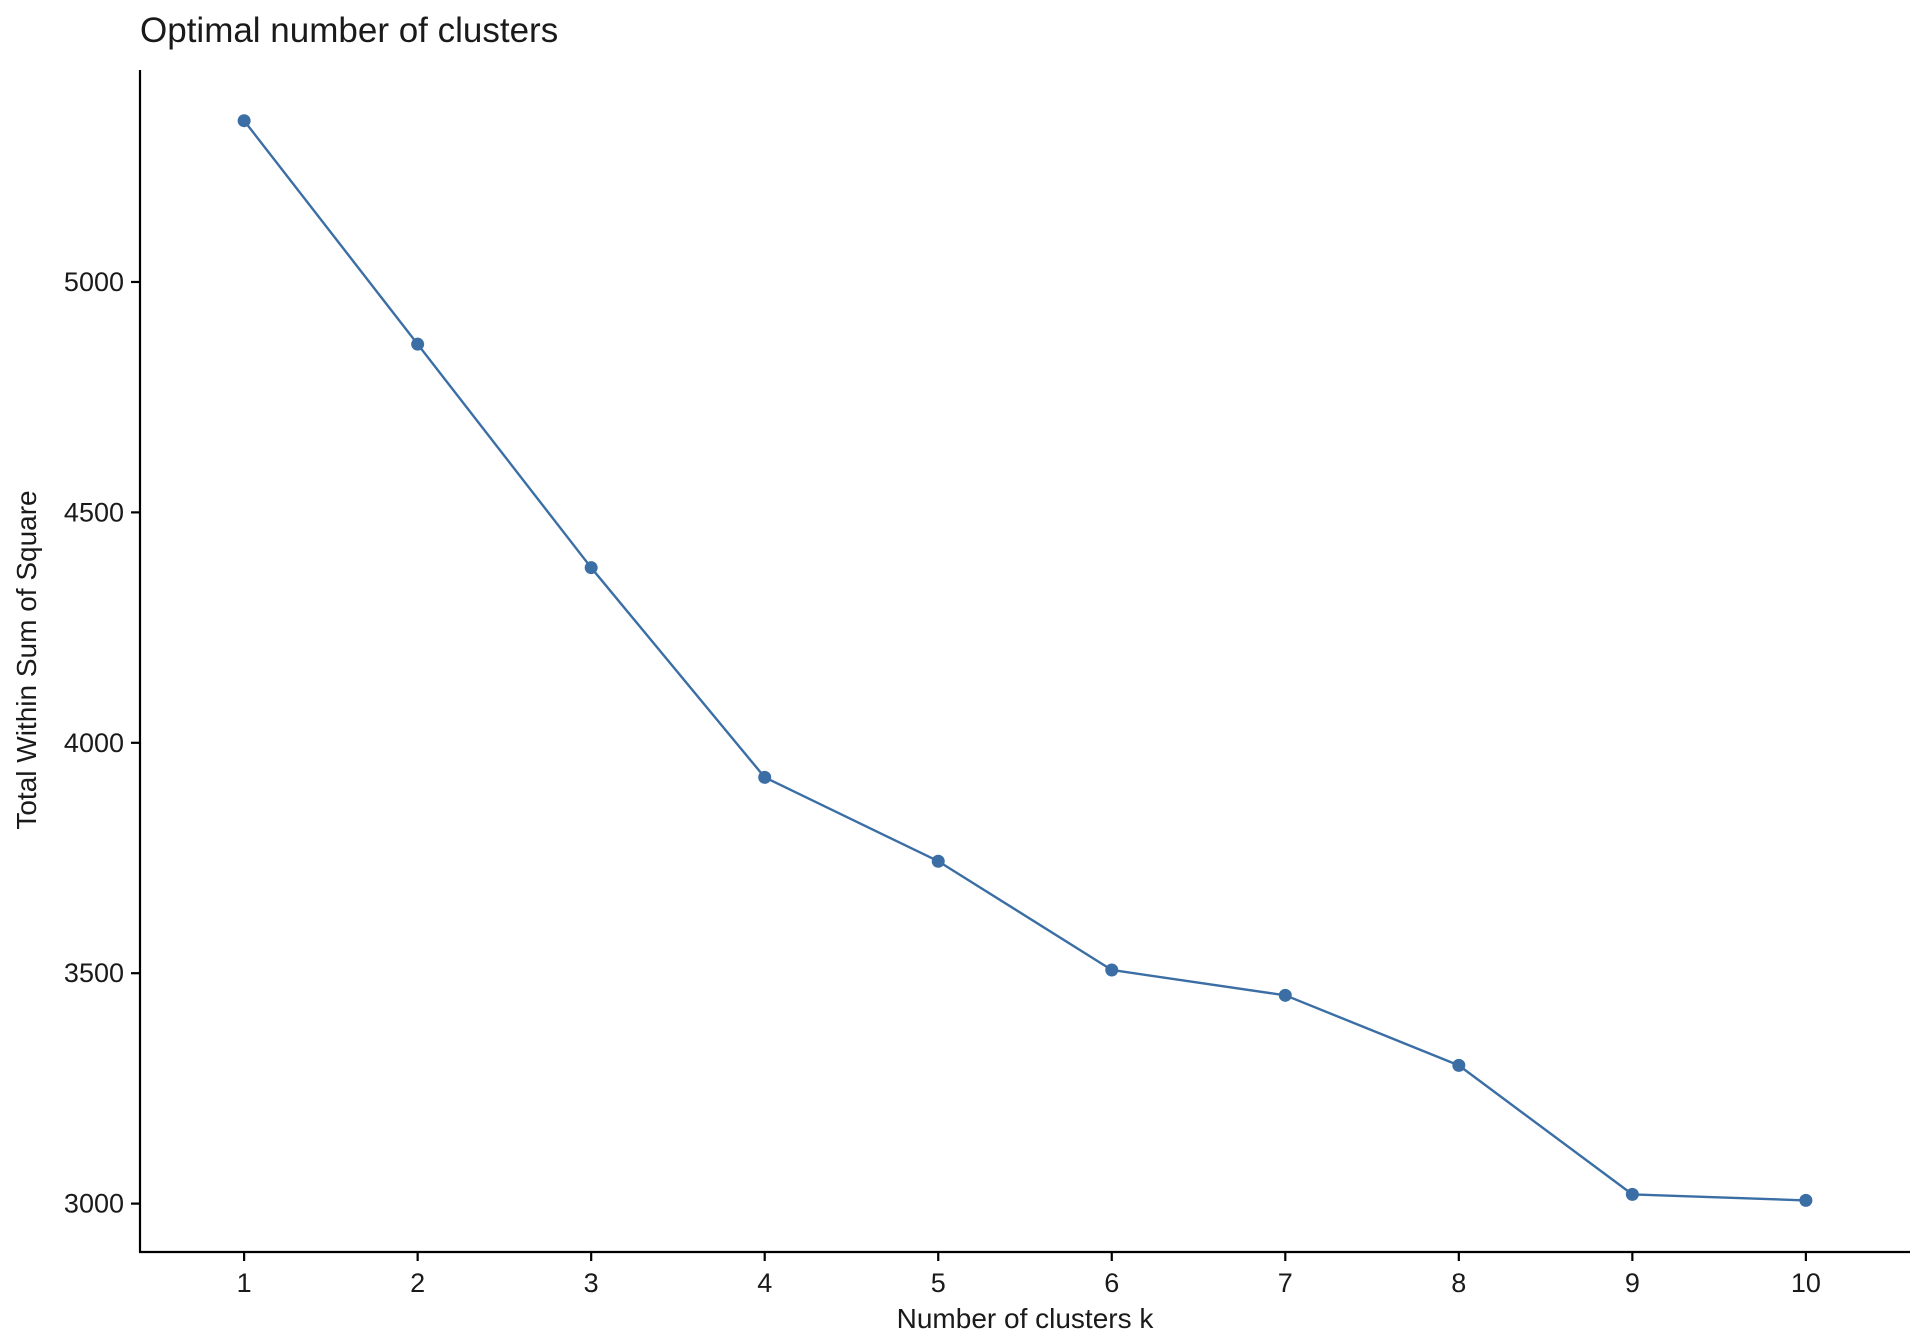 The width and height of the screenshot is (1920, 1344). What do you see at coordinates (94, 743) in the screenshot?
I see `y-tick-label: 4000` at bounding box center [94, 743].